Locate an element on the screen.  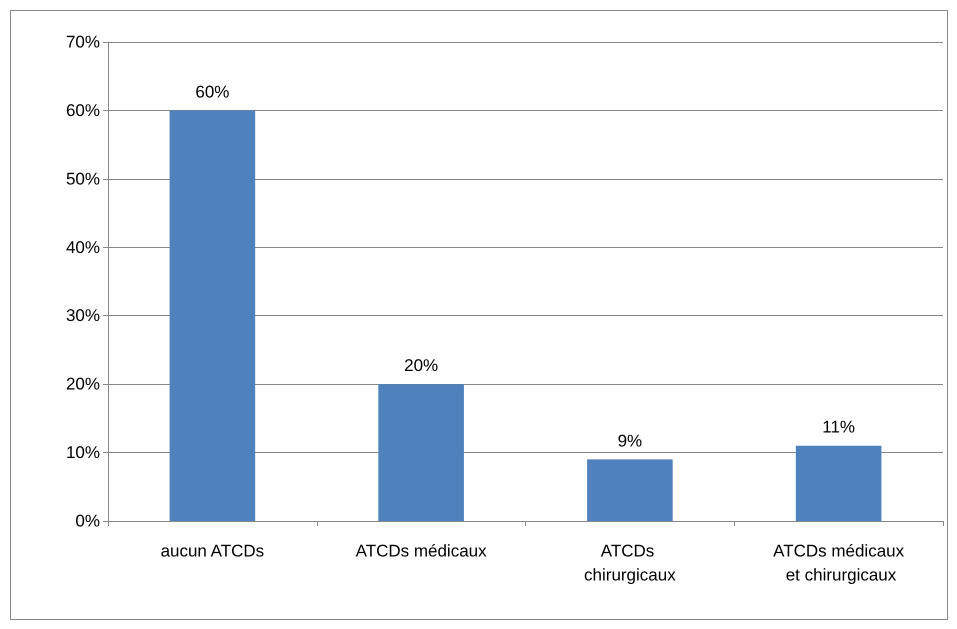
y-tick-label: 0% is located at coordinates (87, 521).